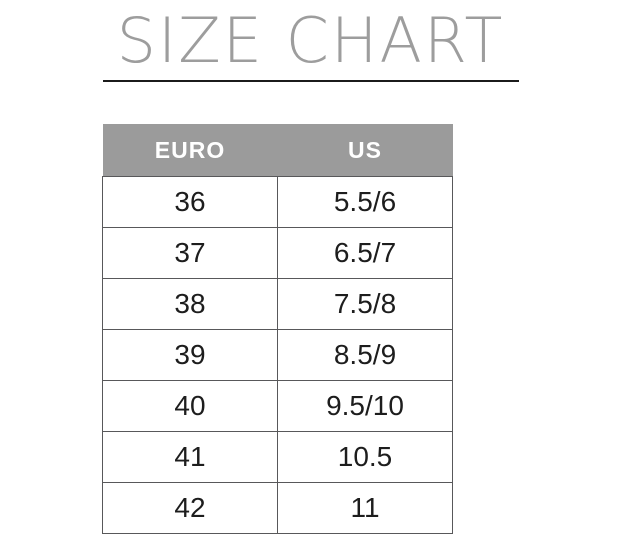  What do you see at coordinates (190, 150) in the screenshot?
I see `column-header-euro: EURO` at bounding box center [190, 150].